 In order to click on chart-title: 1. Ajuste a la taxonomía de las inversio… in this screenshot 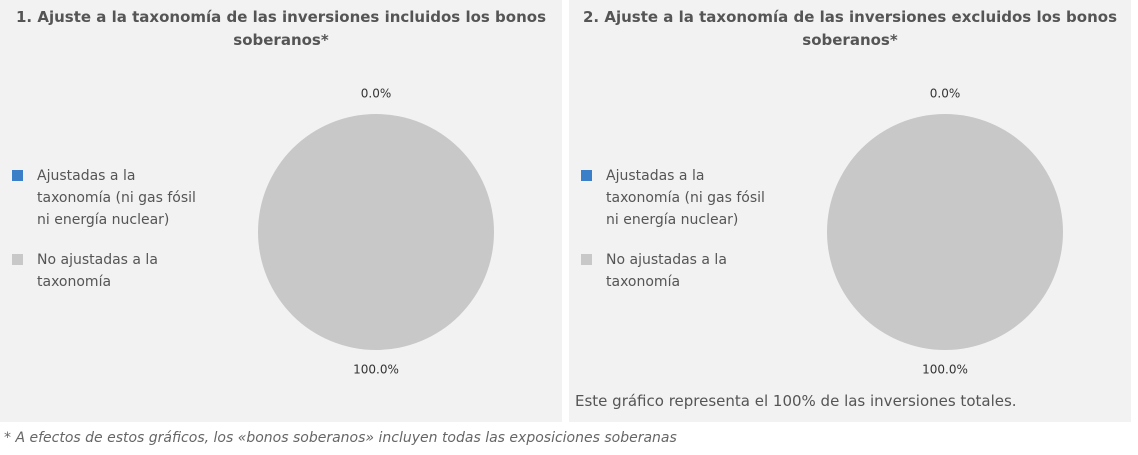, I will do `click(281, 28)`.